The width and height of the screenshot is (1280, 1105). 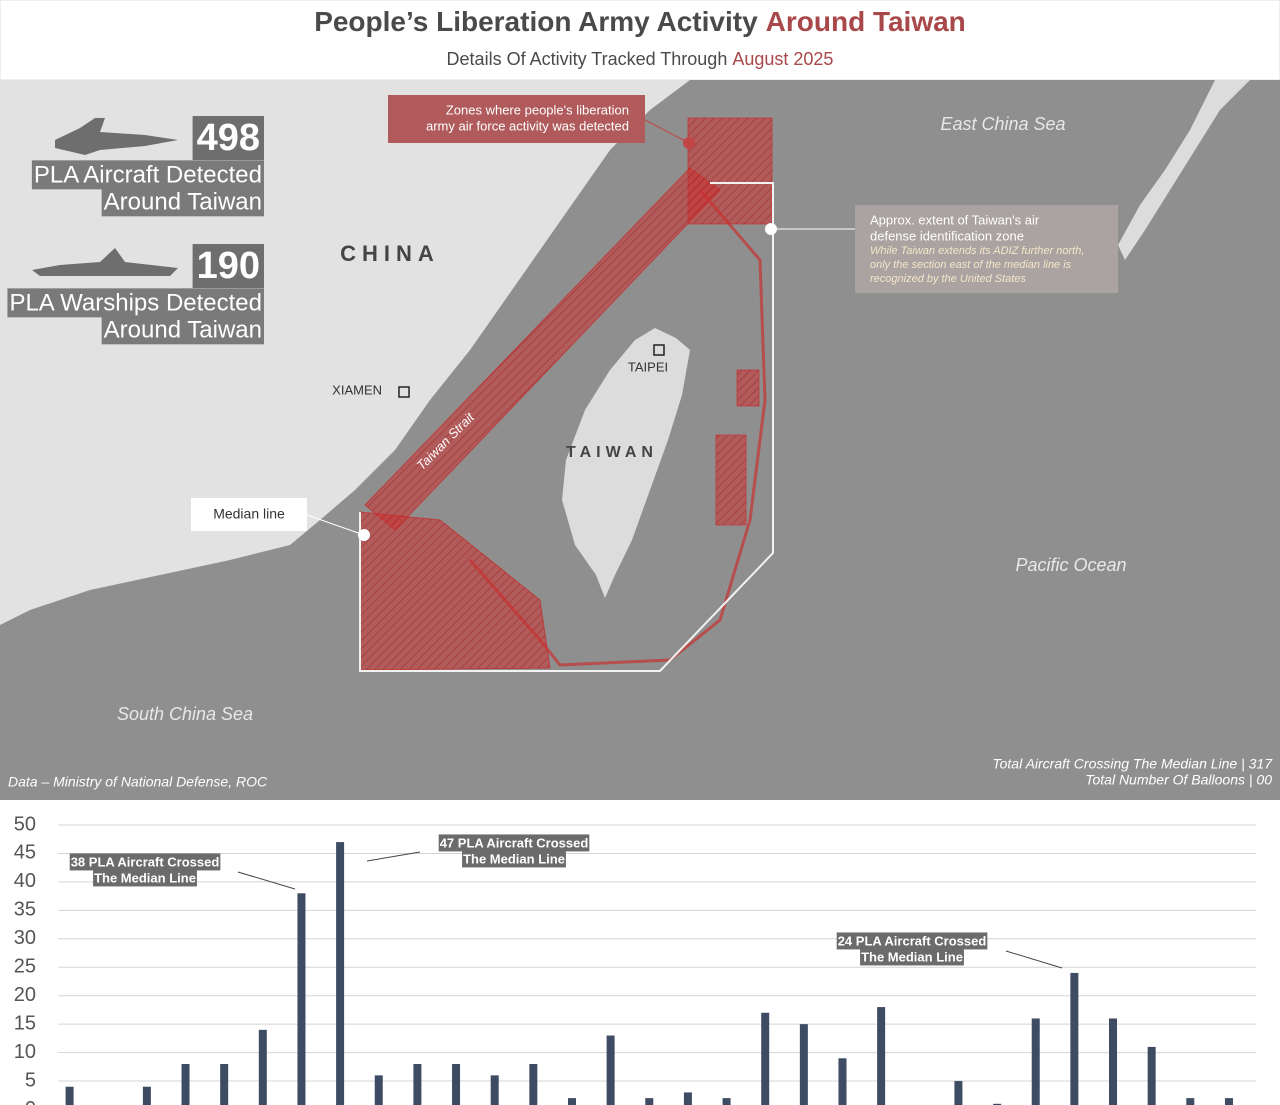 I want to click on zone-callout: Zones where people's liberation, so click(x=537, y=109).